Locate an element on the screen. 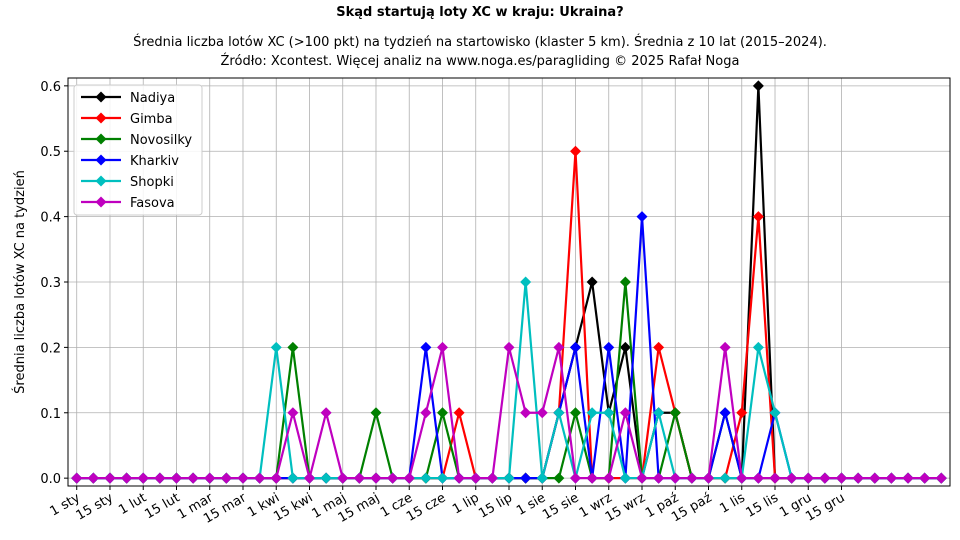 Image resolution: width=960 pixels, height=540 pixels. legend-label: Novosilky is located at coordinates (161, 140).